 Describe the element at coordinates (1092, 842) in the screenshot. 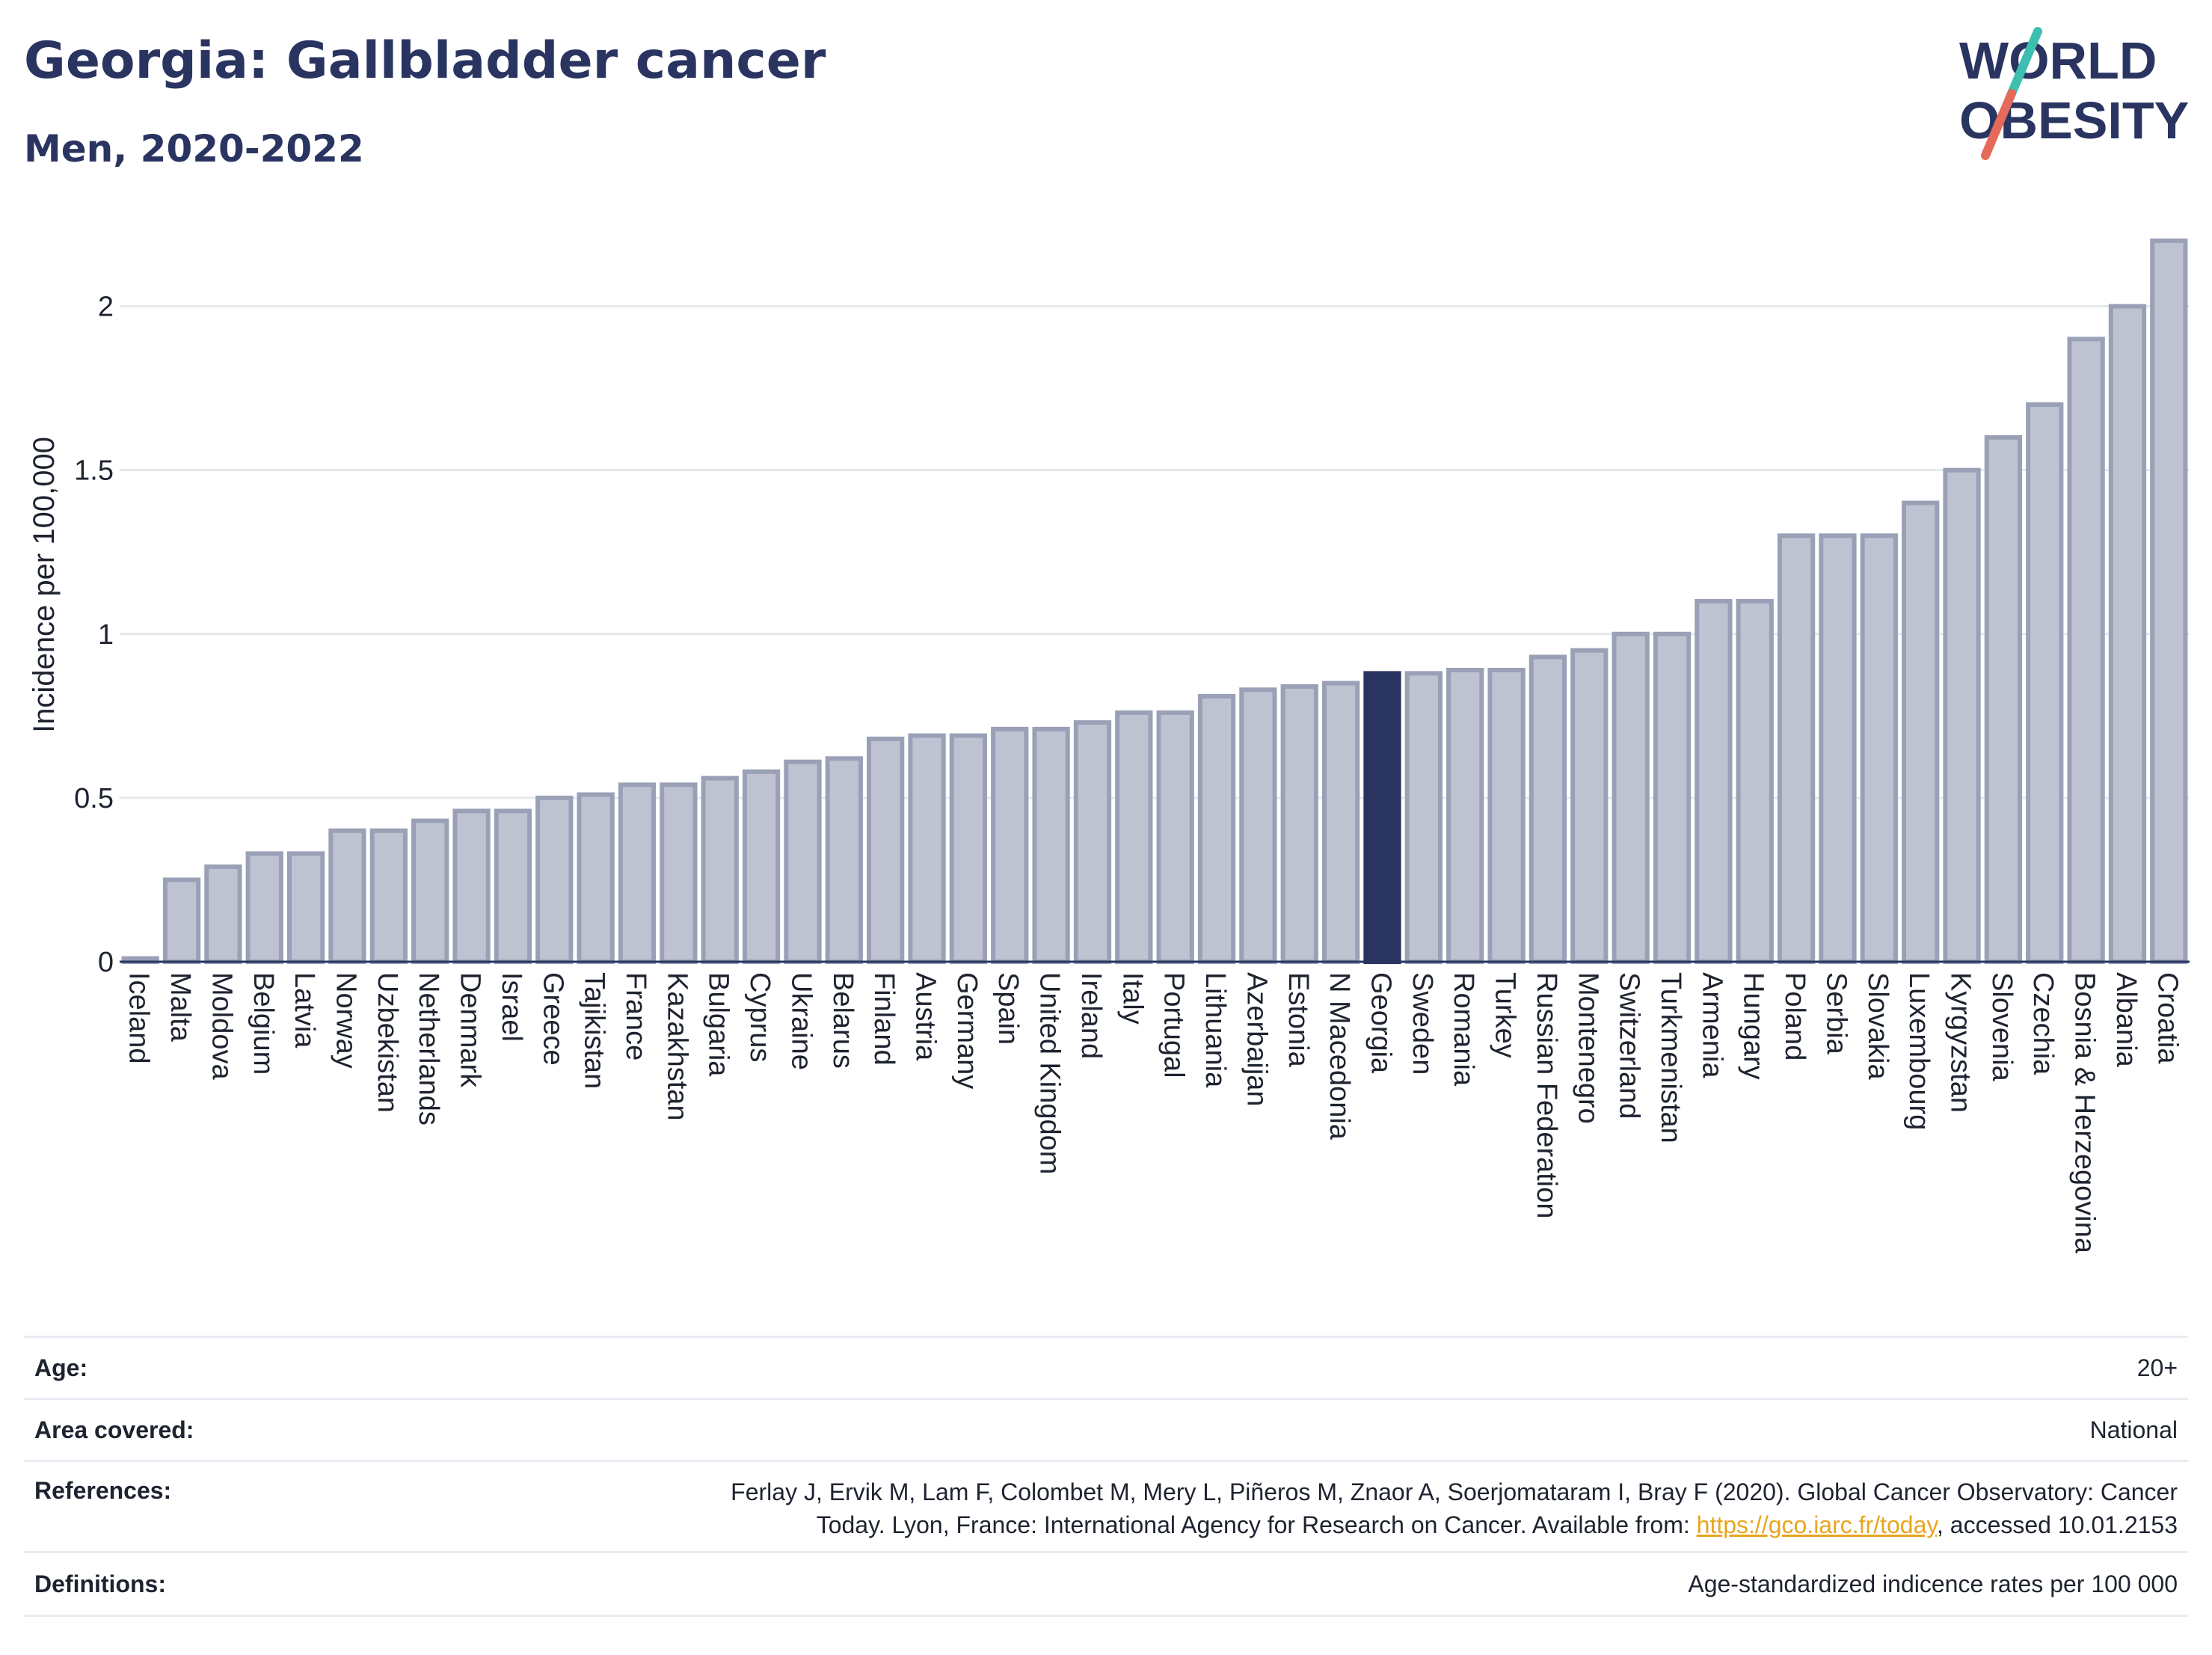

I see `bar-ireland` at that location.